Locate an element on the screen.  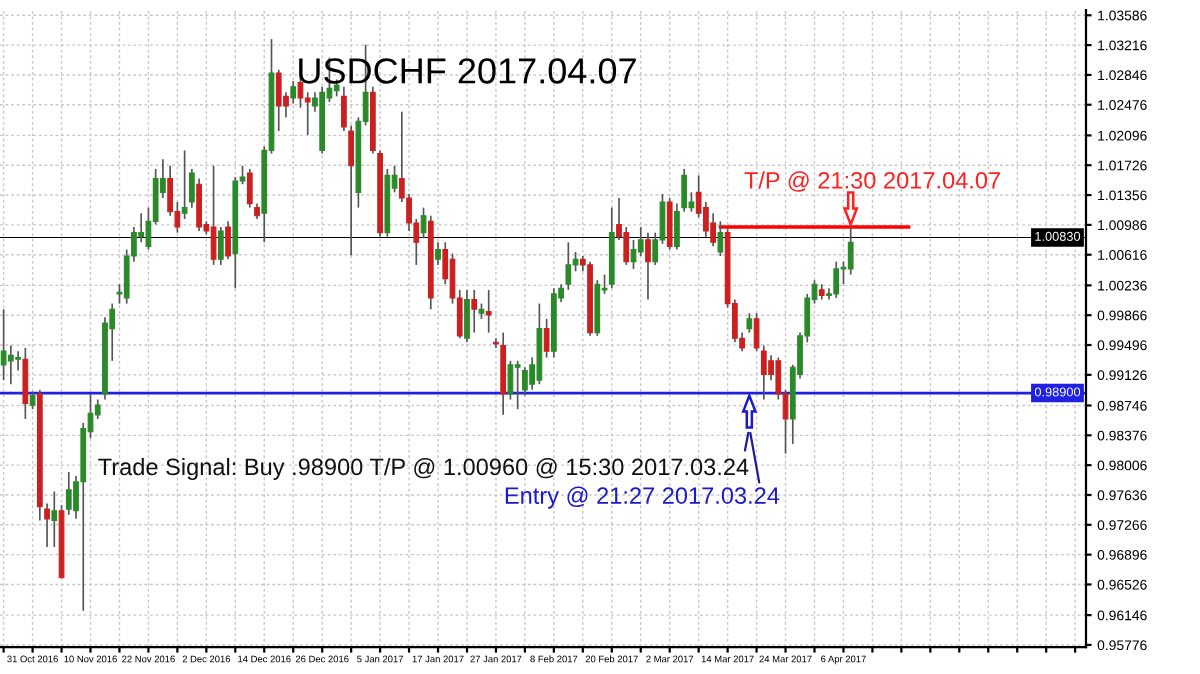
annotation: Trade Signal: Buy .98900 T/P @ 1.00960 @ 15:30 2017.03.24 is located at coordinates (423, 468).